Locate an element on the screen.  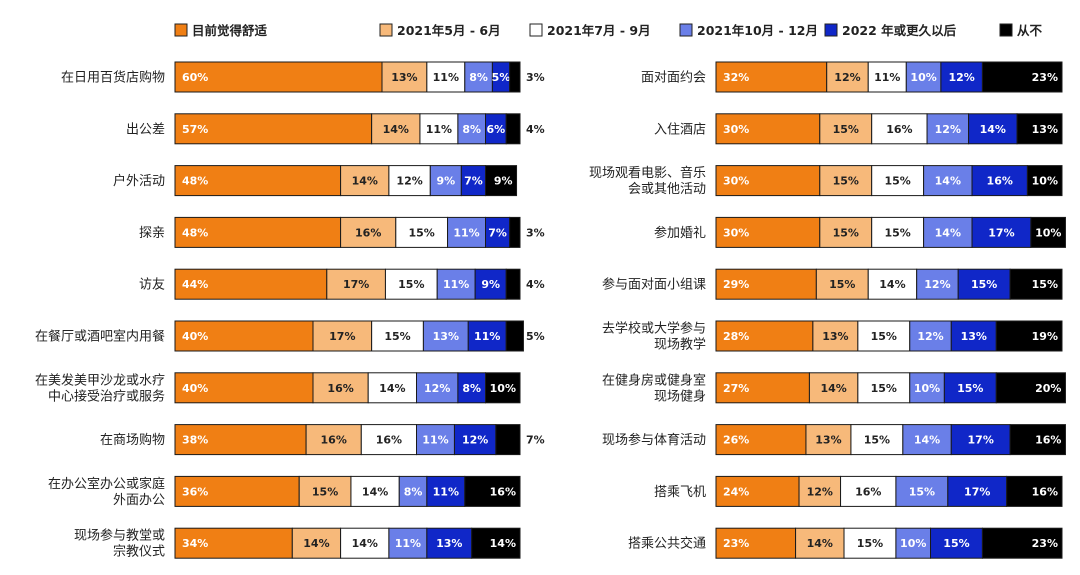
data-label: 23% is located at coordinates (1045, 77).